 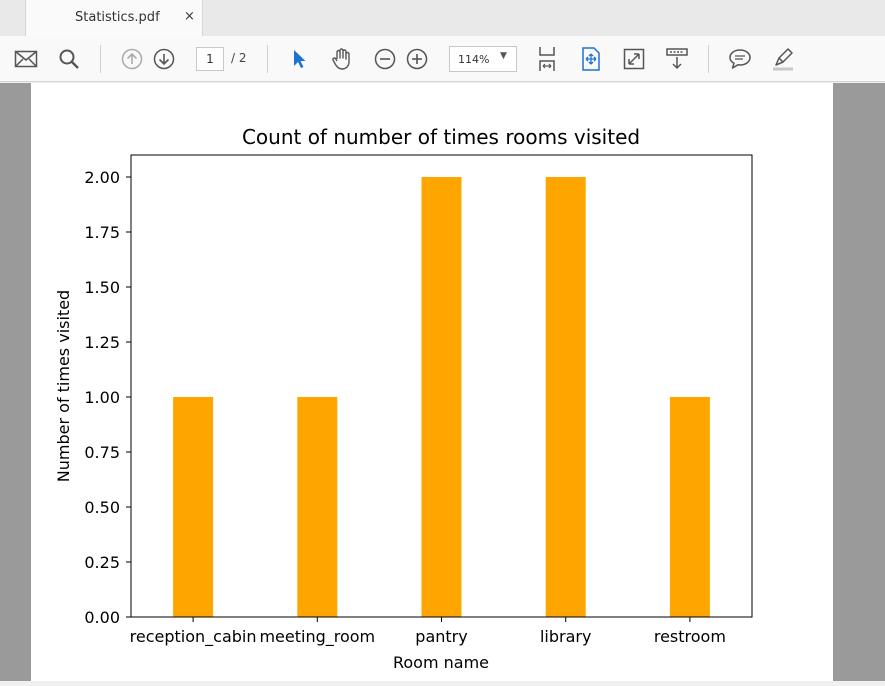 I want to click on y-tick-label: 1.50, so click(x=102, y=287).